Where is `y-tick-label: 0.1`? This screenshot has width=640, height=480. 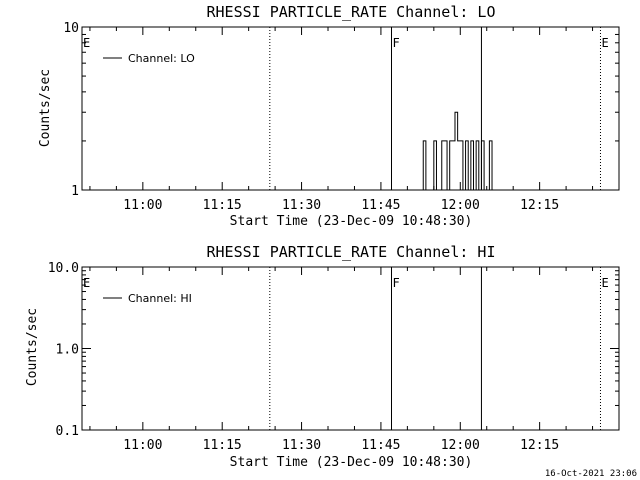 y-tick-label: 0.1 is located at coordinates (67, 431).